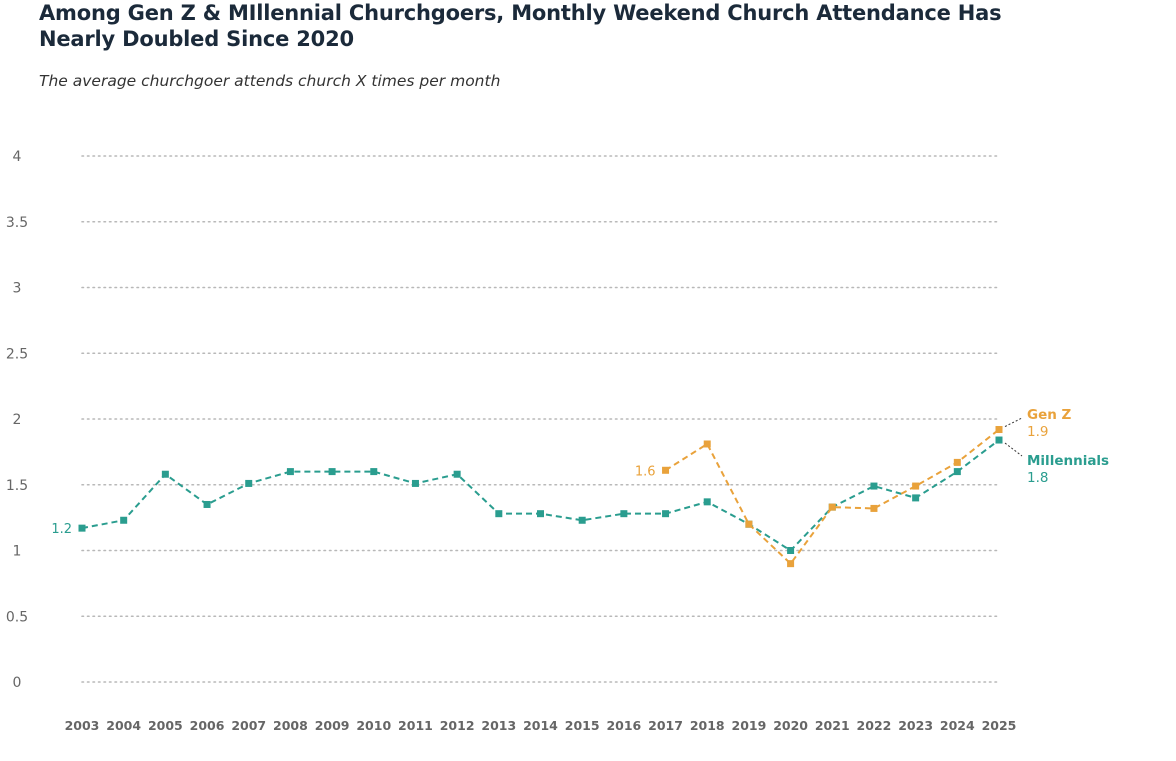 The width and height of the screenshot is (1176, 761). What do you see at coordinates (165, 725) in the screenshot?
I see `x-tick-label: 2005` at bounding box center [165, 725].